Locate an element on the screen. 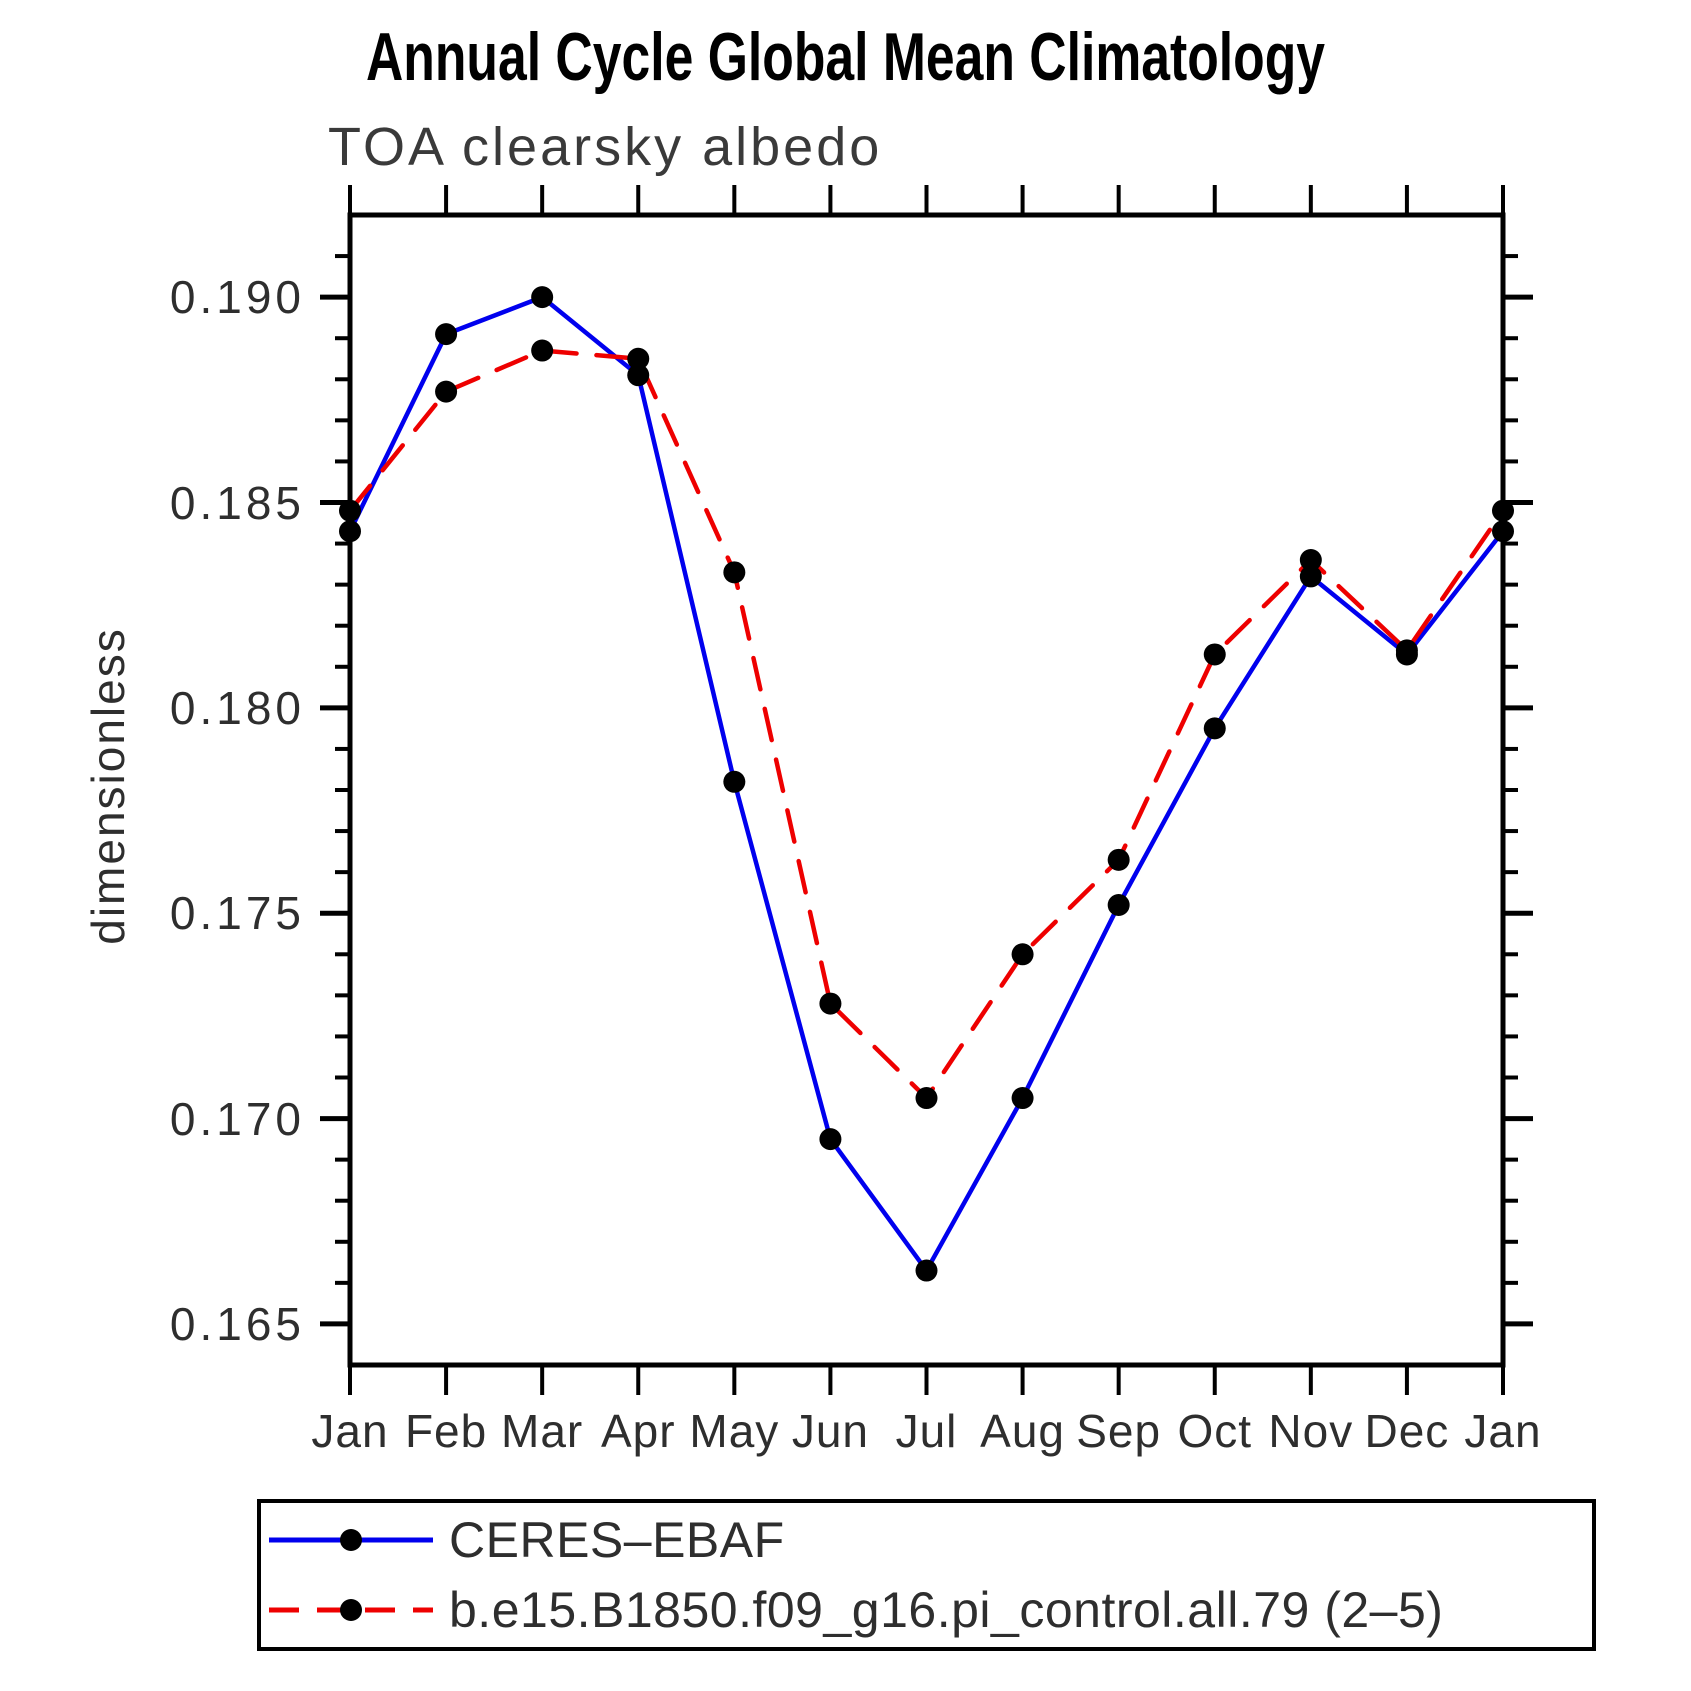 The image size is (1691, 1691). x-tick-label: Sep is located at coordinates (1119, 1431).